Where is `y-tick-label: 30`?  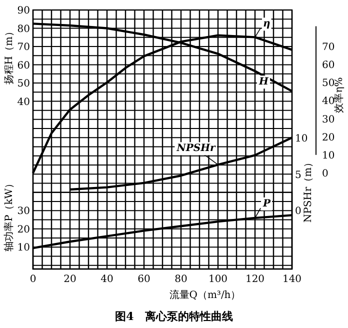
y-tick-label: 30 is located at coordinates (23, 212).